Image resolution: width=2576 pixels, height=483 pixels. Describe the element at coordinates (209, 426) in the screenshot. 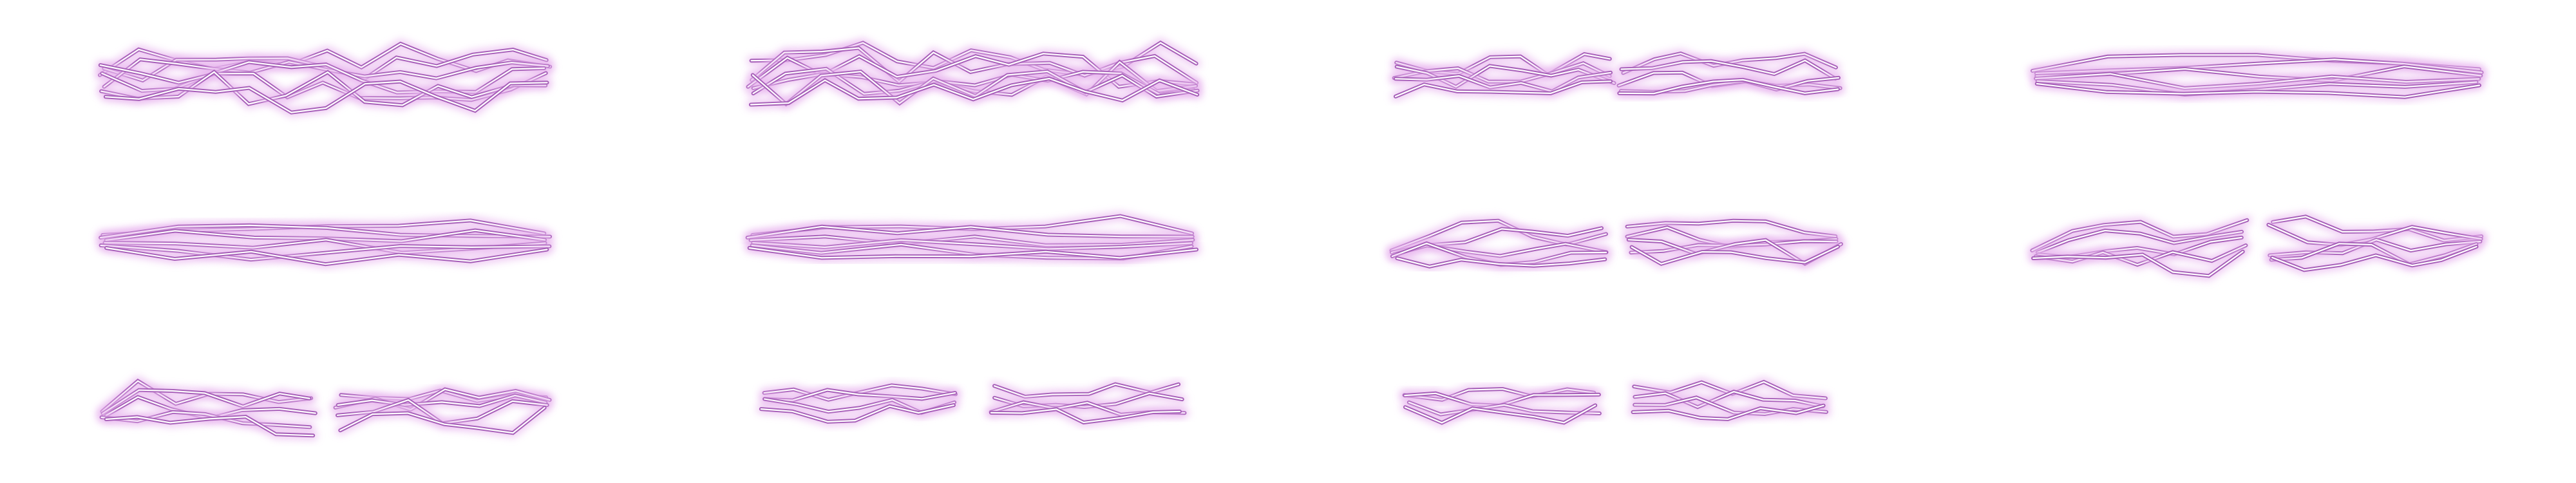

I see `bolt-9-l4-core` at that location.